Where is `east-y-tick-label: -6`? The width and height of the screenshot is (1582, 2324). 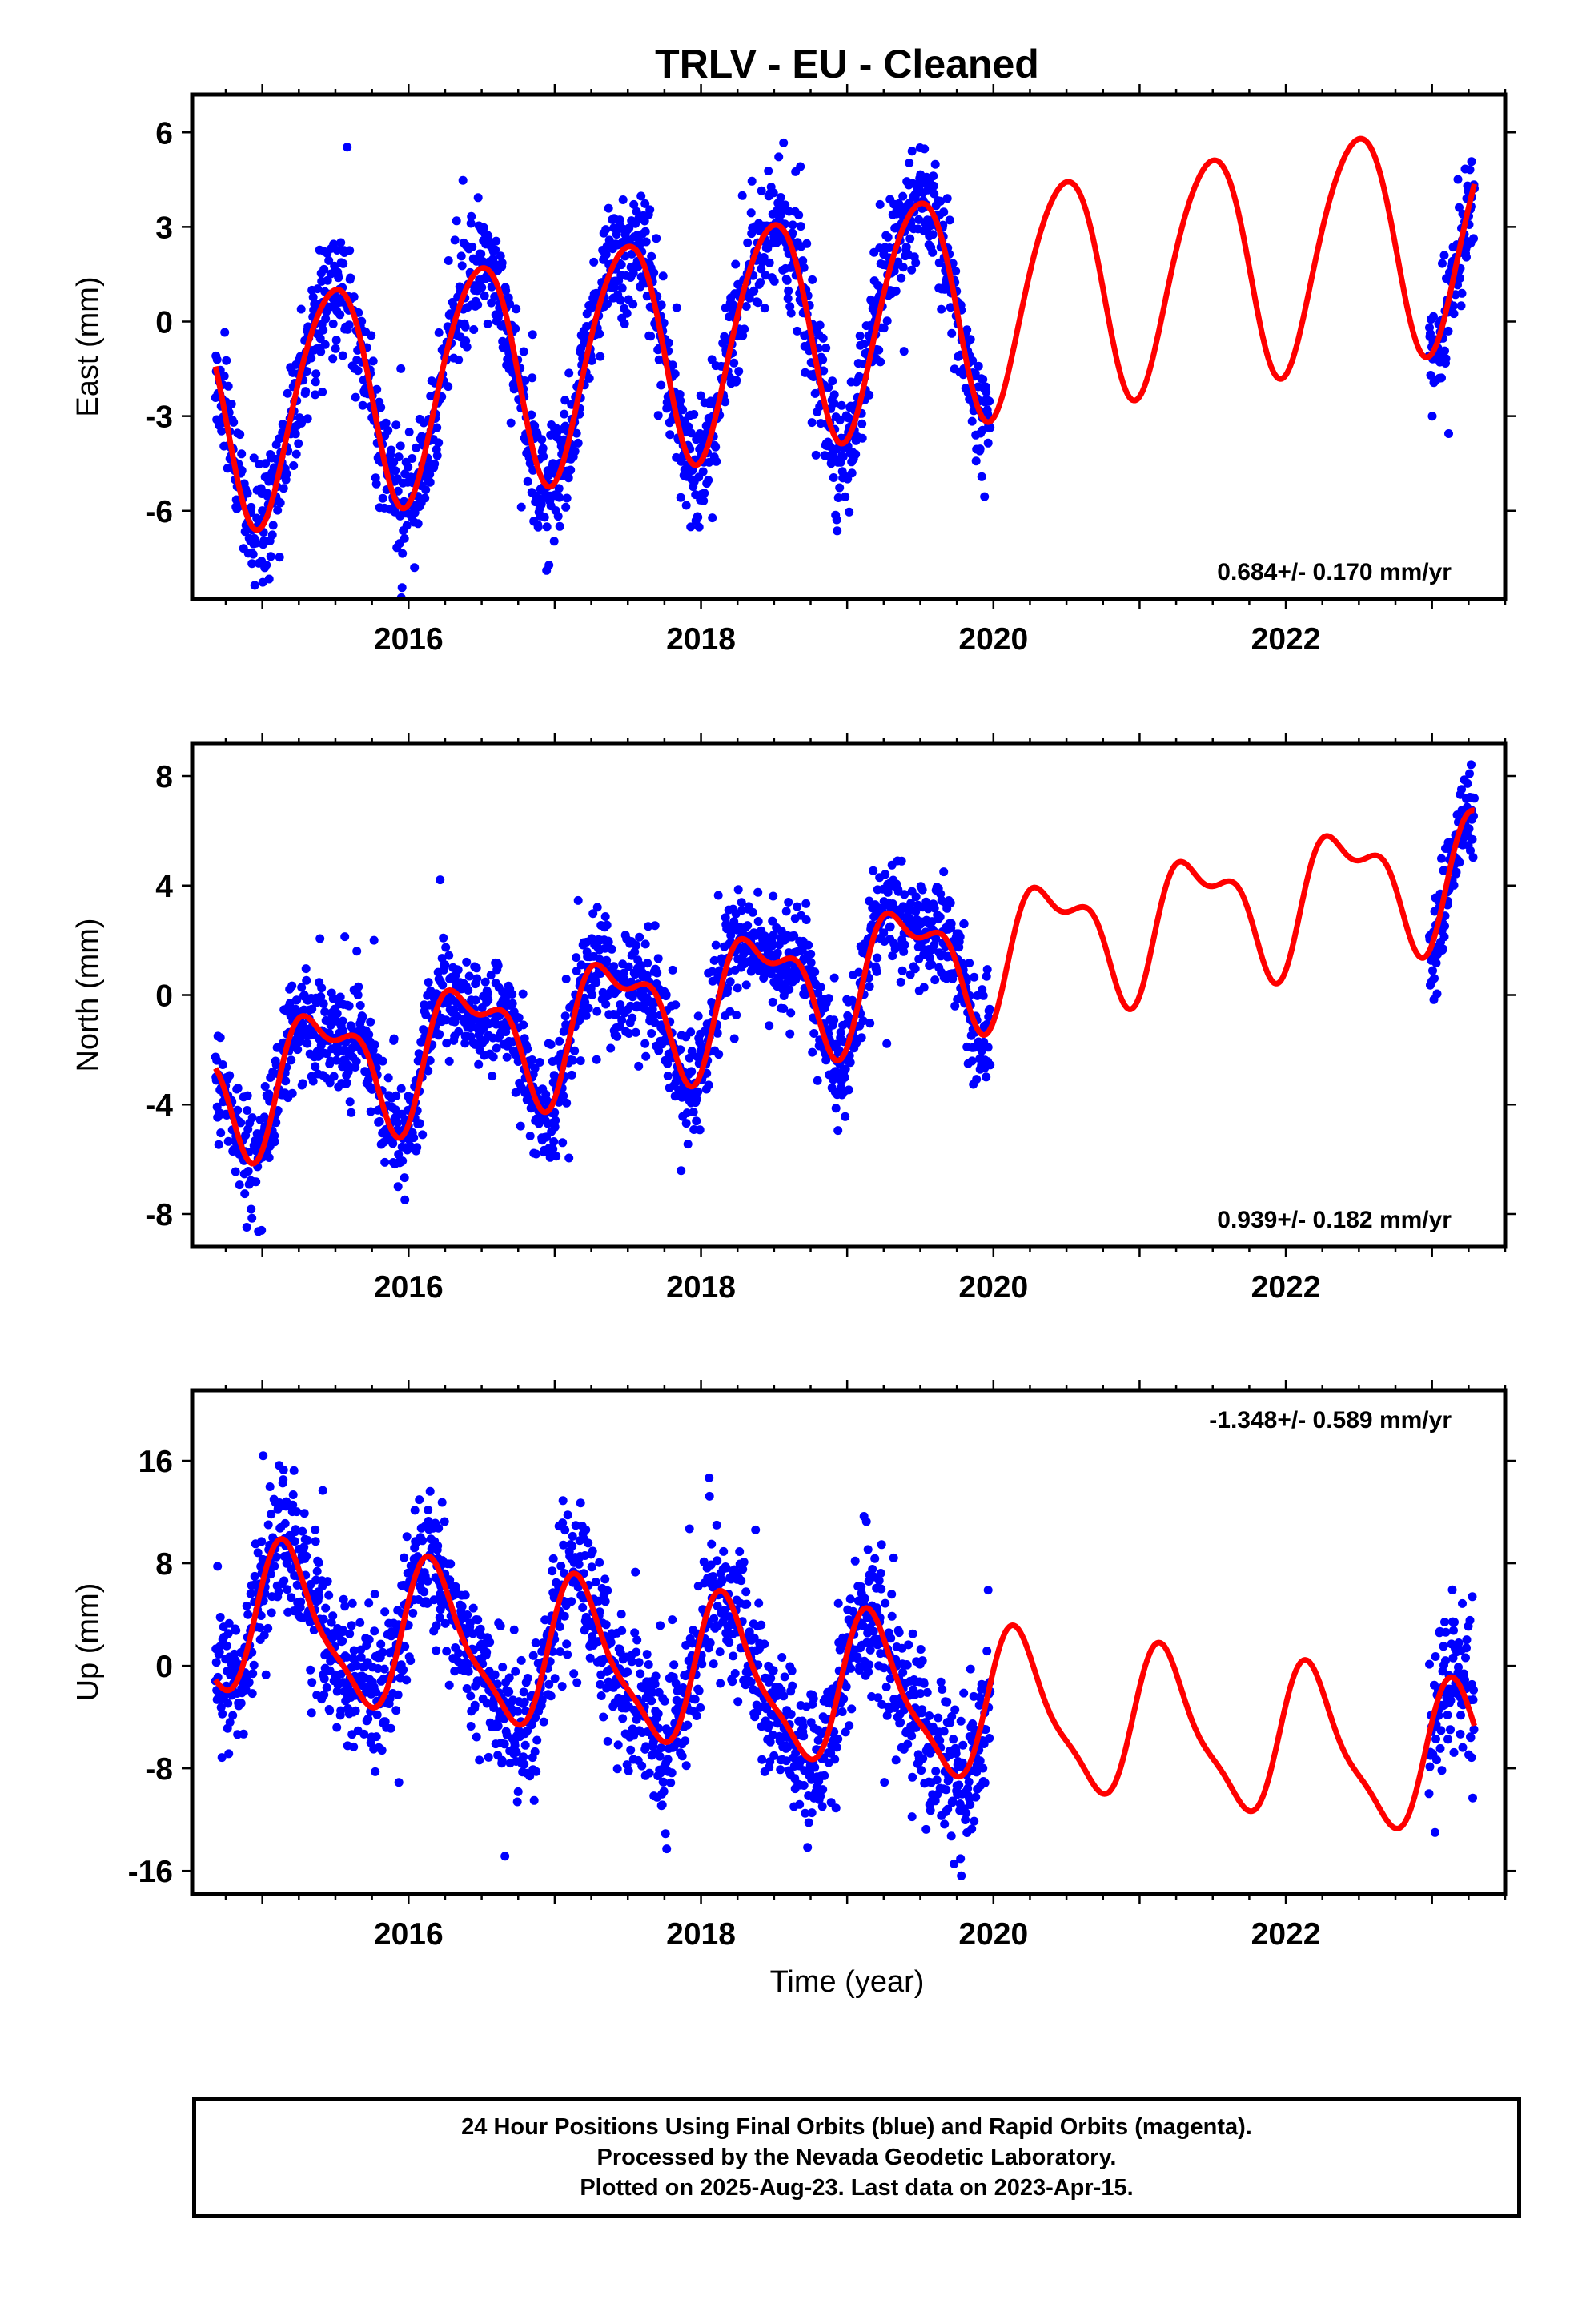 east-y-tick-label: -6 is located at coordinates (159, 512).